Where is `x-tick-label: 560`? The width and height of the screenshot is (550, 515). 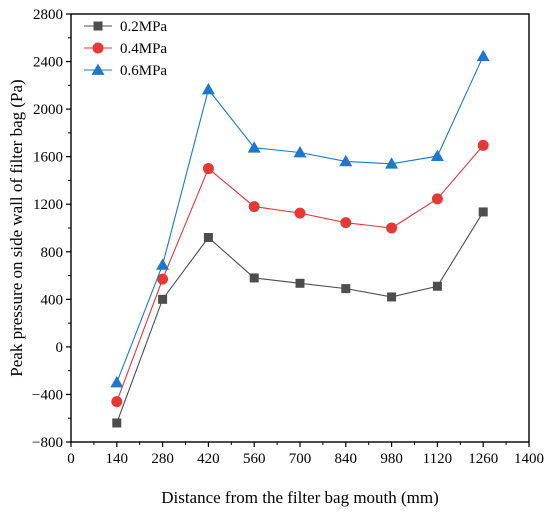
x-tick-label: 560 is located at coordinates (254, 459).